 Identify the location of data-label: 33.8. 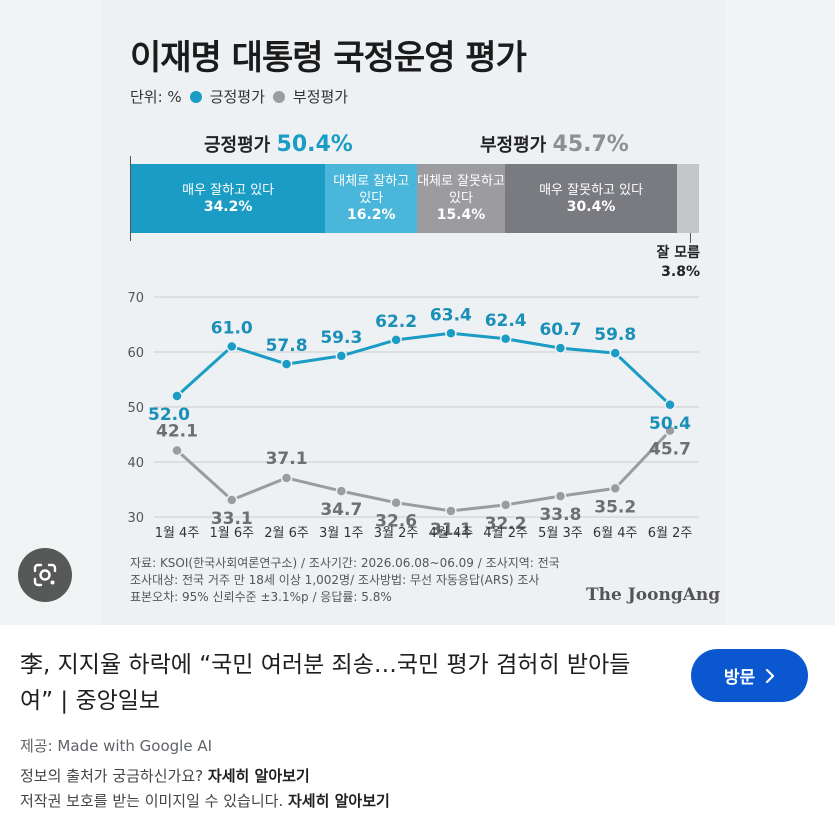
(560, 515).